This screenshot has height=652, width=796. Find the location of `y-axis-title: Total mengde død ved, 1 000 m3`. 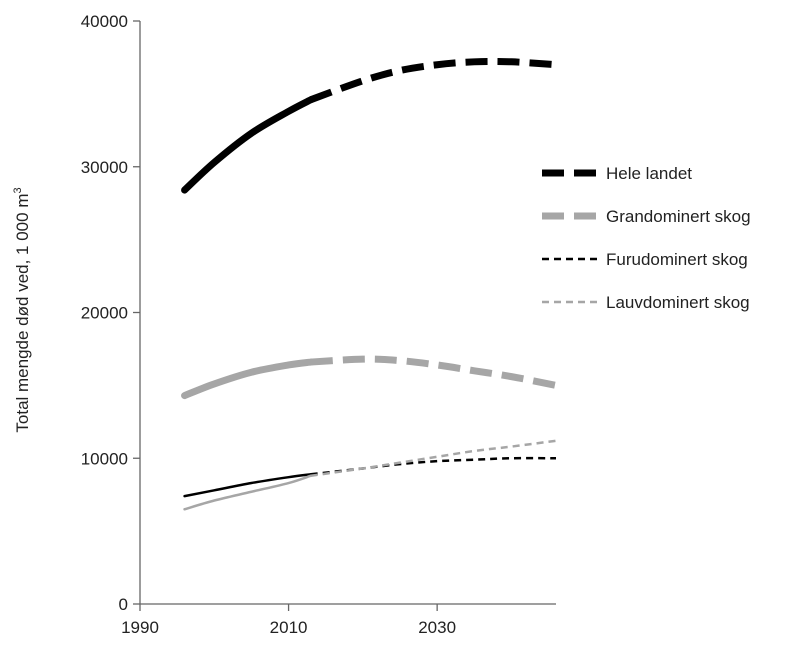

y-axis-title: Total mengde død ved, 1 000 m3 is located at coordinates (22, 309).